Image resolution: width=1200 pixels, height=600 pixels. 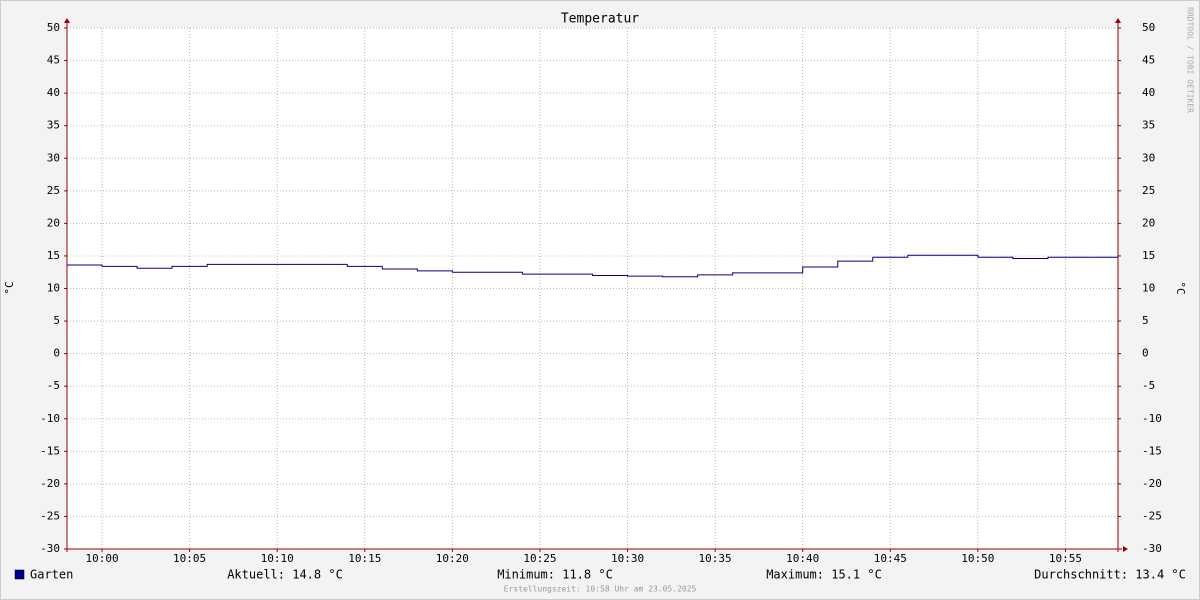 I want to click on legend-label: Garten, so click(x=51, y=575).